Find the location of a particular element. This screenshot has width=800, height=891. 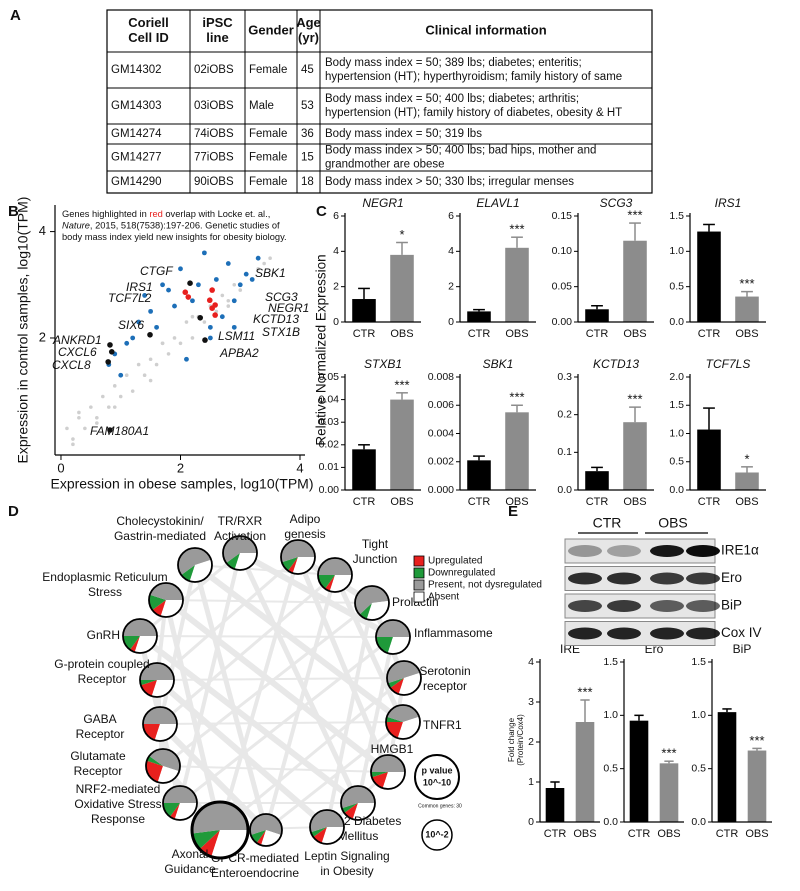

table-cell: 03iOBS is located at coordinates (214, 106).